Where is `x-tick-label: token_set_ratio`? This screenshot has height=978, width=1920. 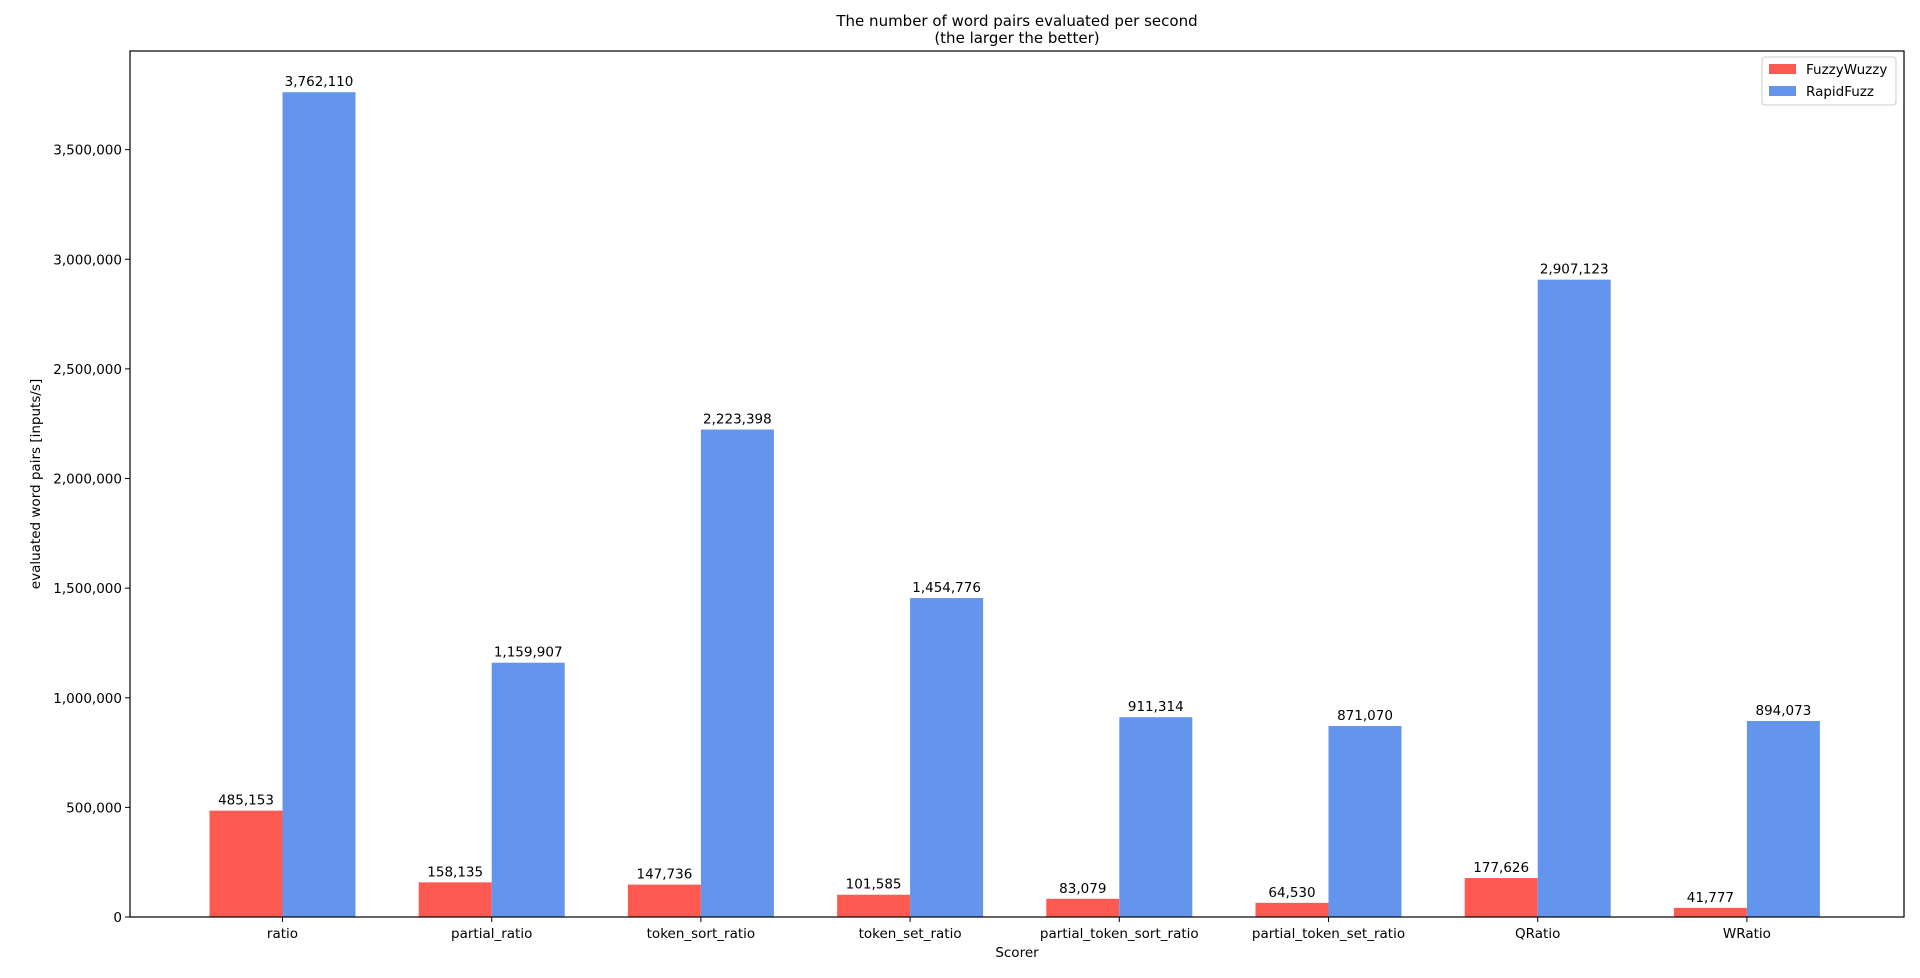 x-tick-label: token_set_ratio is located at coordinates (910, 934).